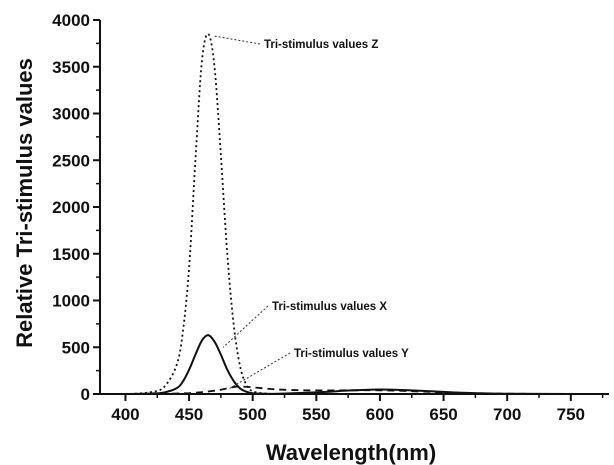 The image size is (614, 465). What do you see at coordinates (329, 307) in the screenshot?
I see `annotation-label-1: Tri-stimulus values X` at bounding box center [329, 307].